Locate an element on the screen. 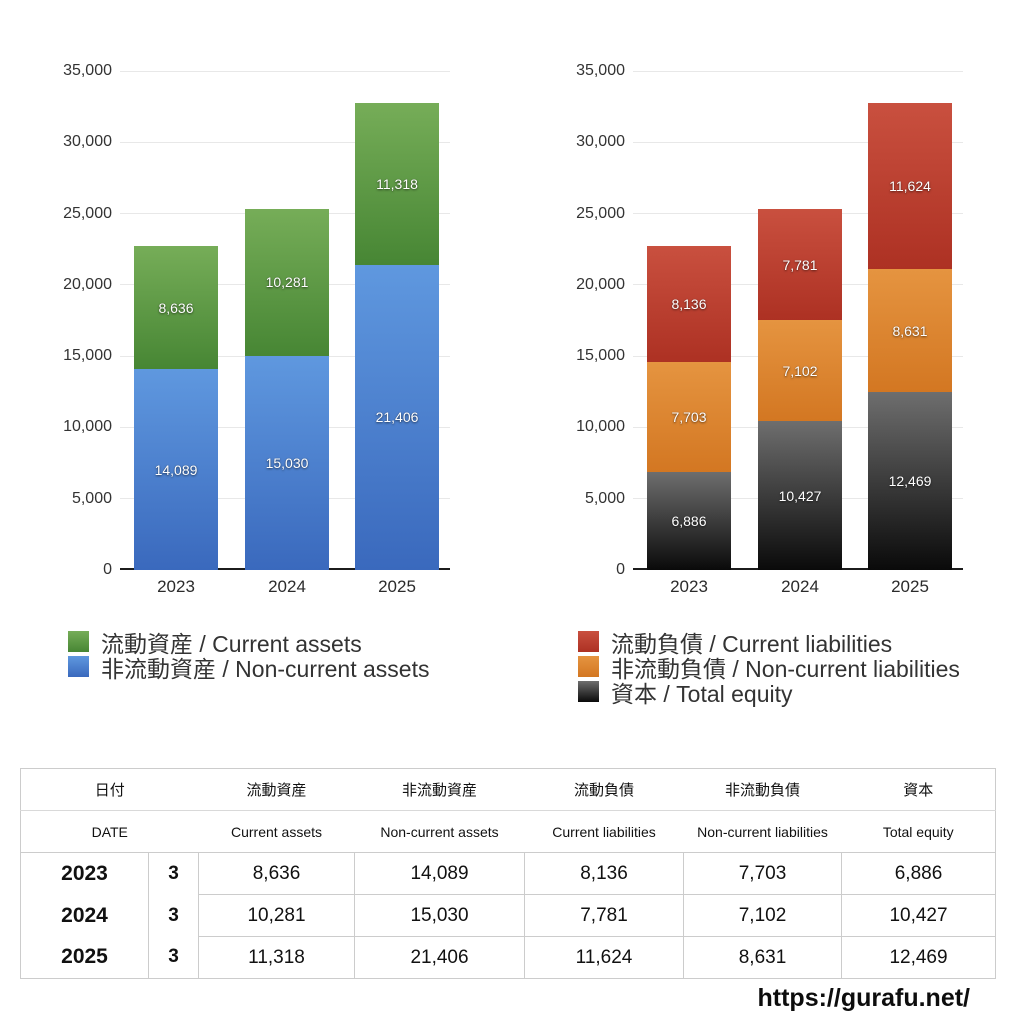  bar-segment: 7,102 is located at coordinates (800, 371).